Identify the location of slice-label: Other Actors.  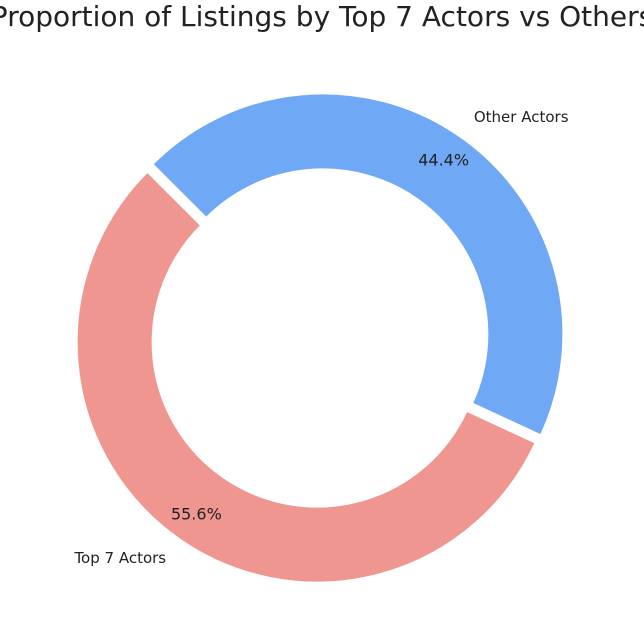
(521, 117).